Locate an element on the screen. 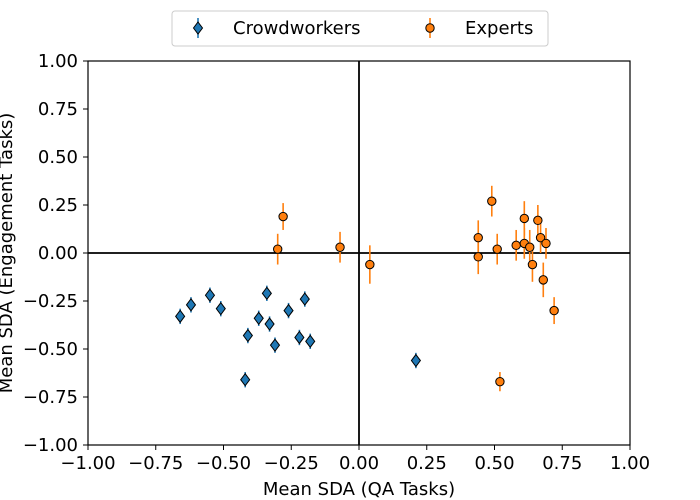 The image size is (700, 500). crowdworkers-legend-label: Crowdworkers is located at coordinates (297, 28).